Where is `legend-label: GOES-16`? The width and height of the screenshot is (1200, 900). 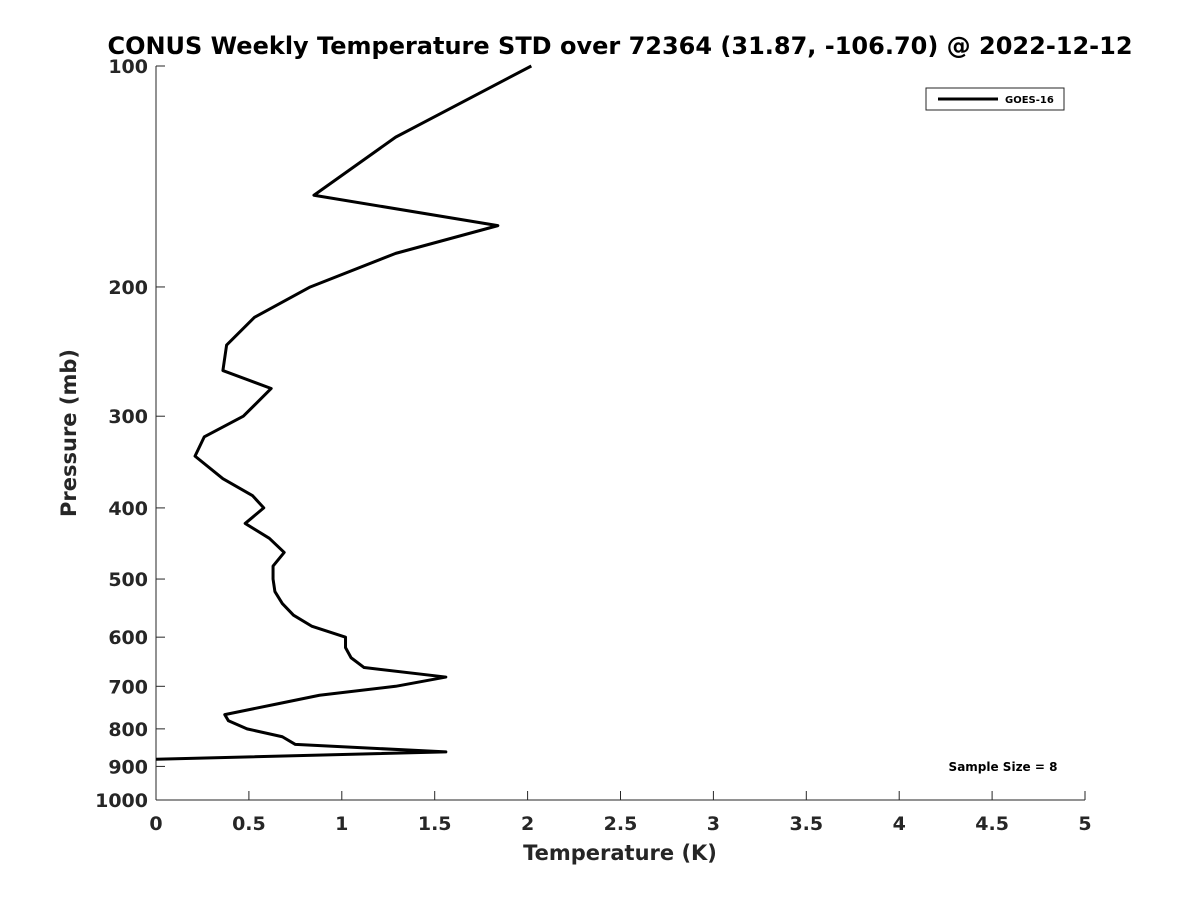 legend-label: GOES-16 is located at coordinates (1029, 100).